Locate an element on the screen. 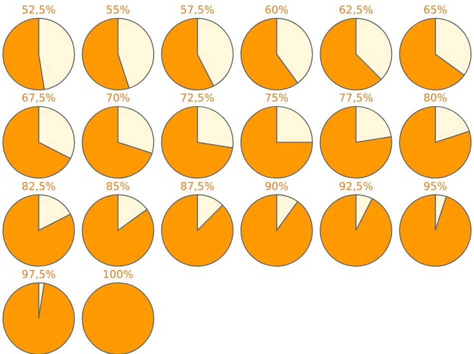 The height and width of the screenshot is (354, 474). chart-title: 70% is located at coordinates (118, 98).